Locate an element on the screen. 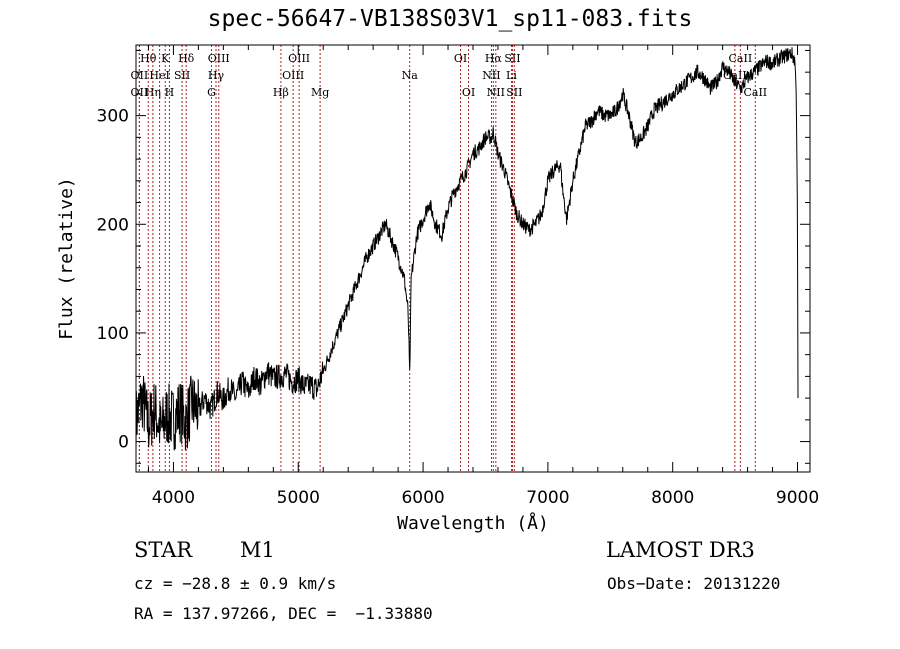 Image resolution: width=900 pixels, height=649 pixels. sky-coordinates: RA = 137.97266, DEC = −1.33880 is located at coordinates (283, 613).